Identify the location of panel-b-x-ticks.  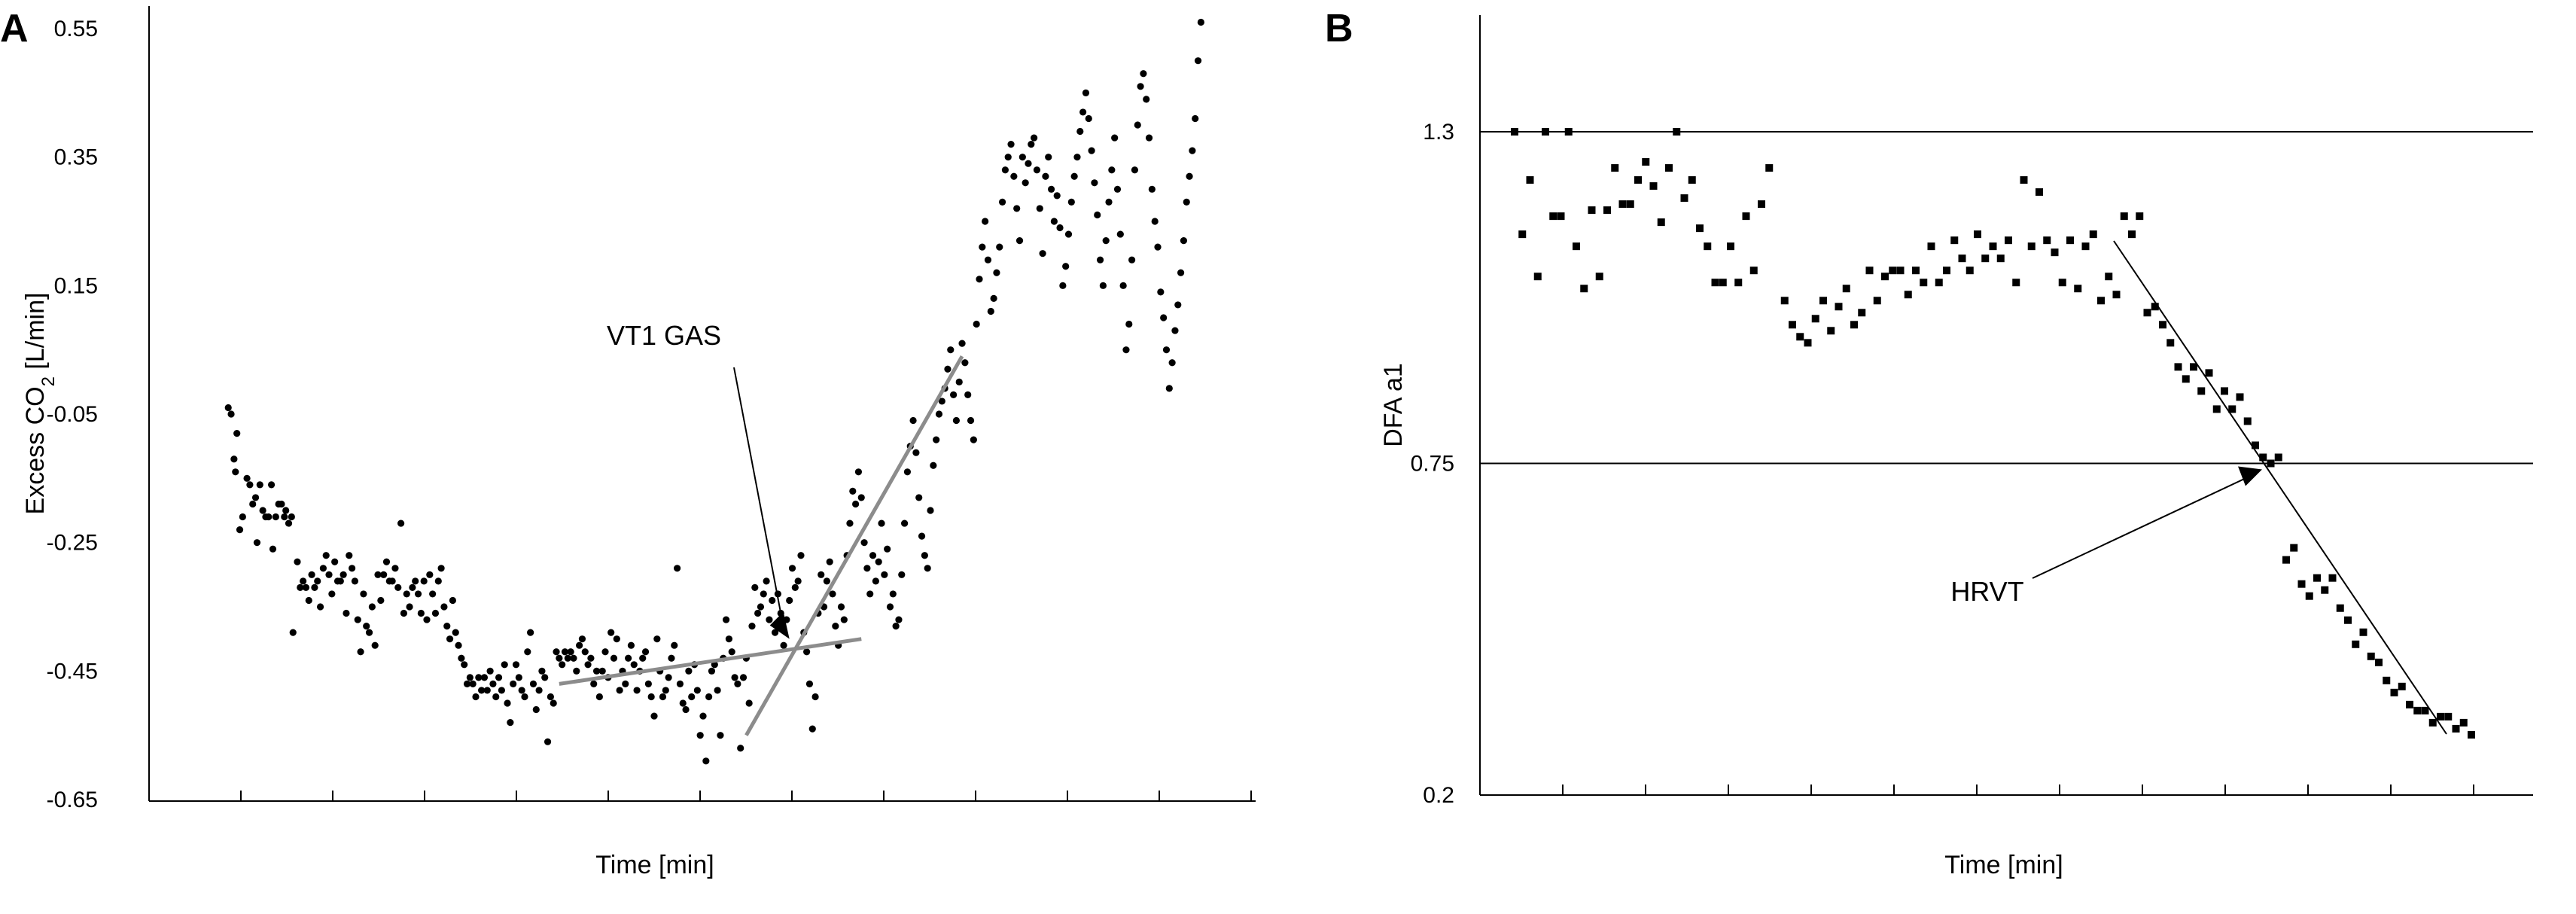
(2018, 790).